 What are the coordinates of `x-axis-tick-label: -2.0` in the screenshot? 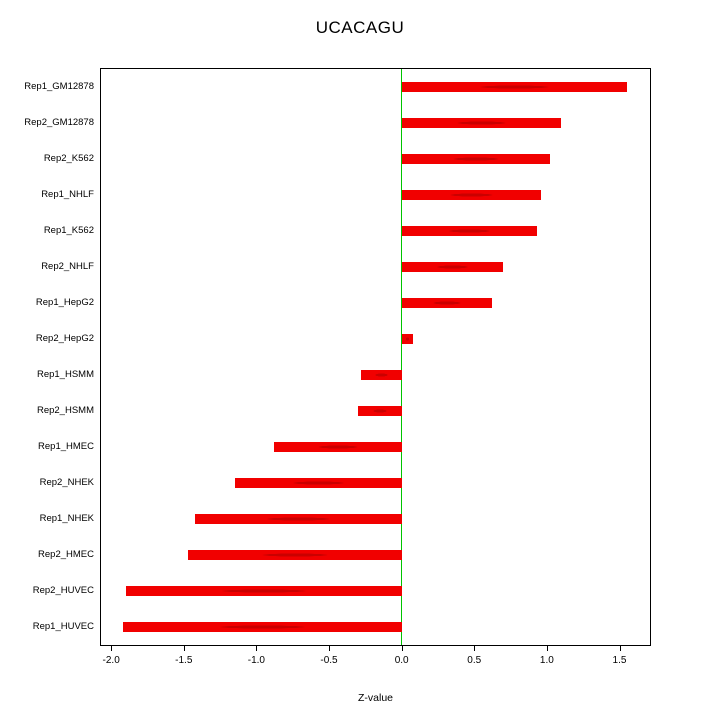 It's located at (111, 660).